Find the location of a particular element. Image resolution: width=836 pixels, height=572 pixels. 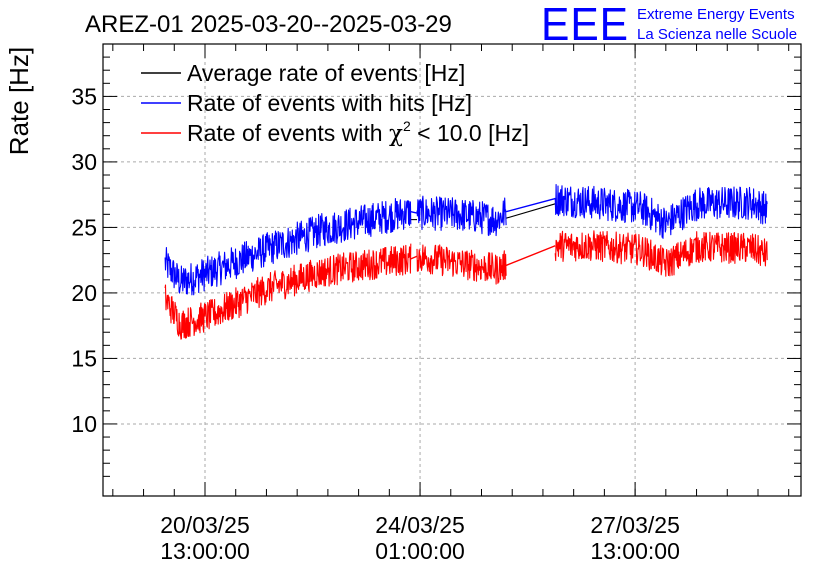

x-tick-time: 01:00:00 is located at coordinates (420, 551).